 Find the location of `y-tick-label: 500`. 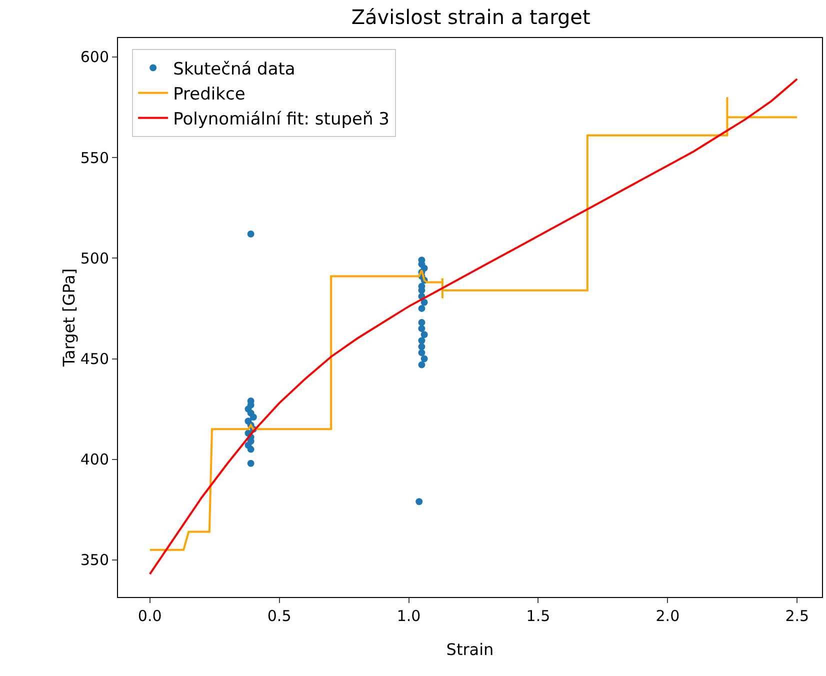

y-tick-label: 500 is located at coordinates (94, 258).